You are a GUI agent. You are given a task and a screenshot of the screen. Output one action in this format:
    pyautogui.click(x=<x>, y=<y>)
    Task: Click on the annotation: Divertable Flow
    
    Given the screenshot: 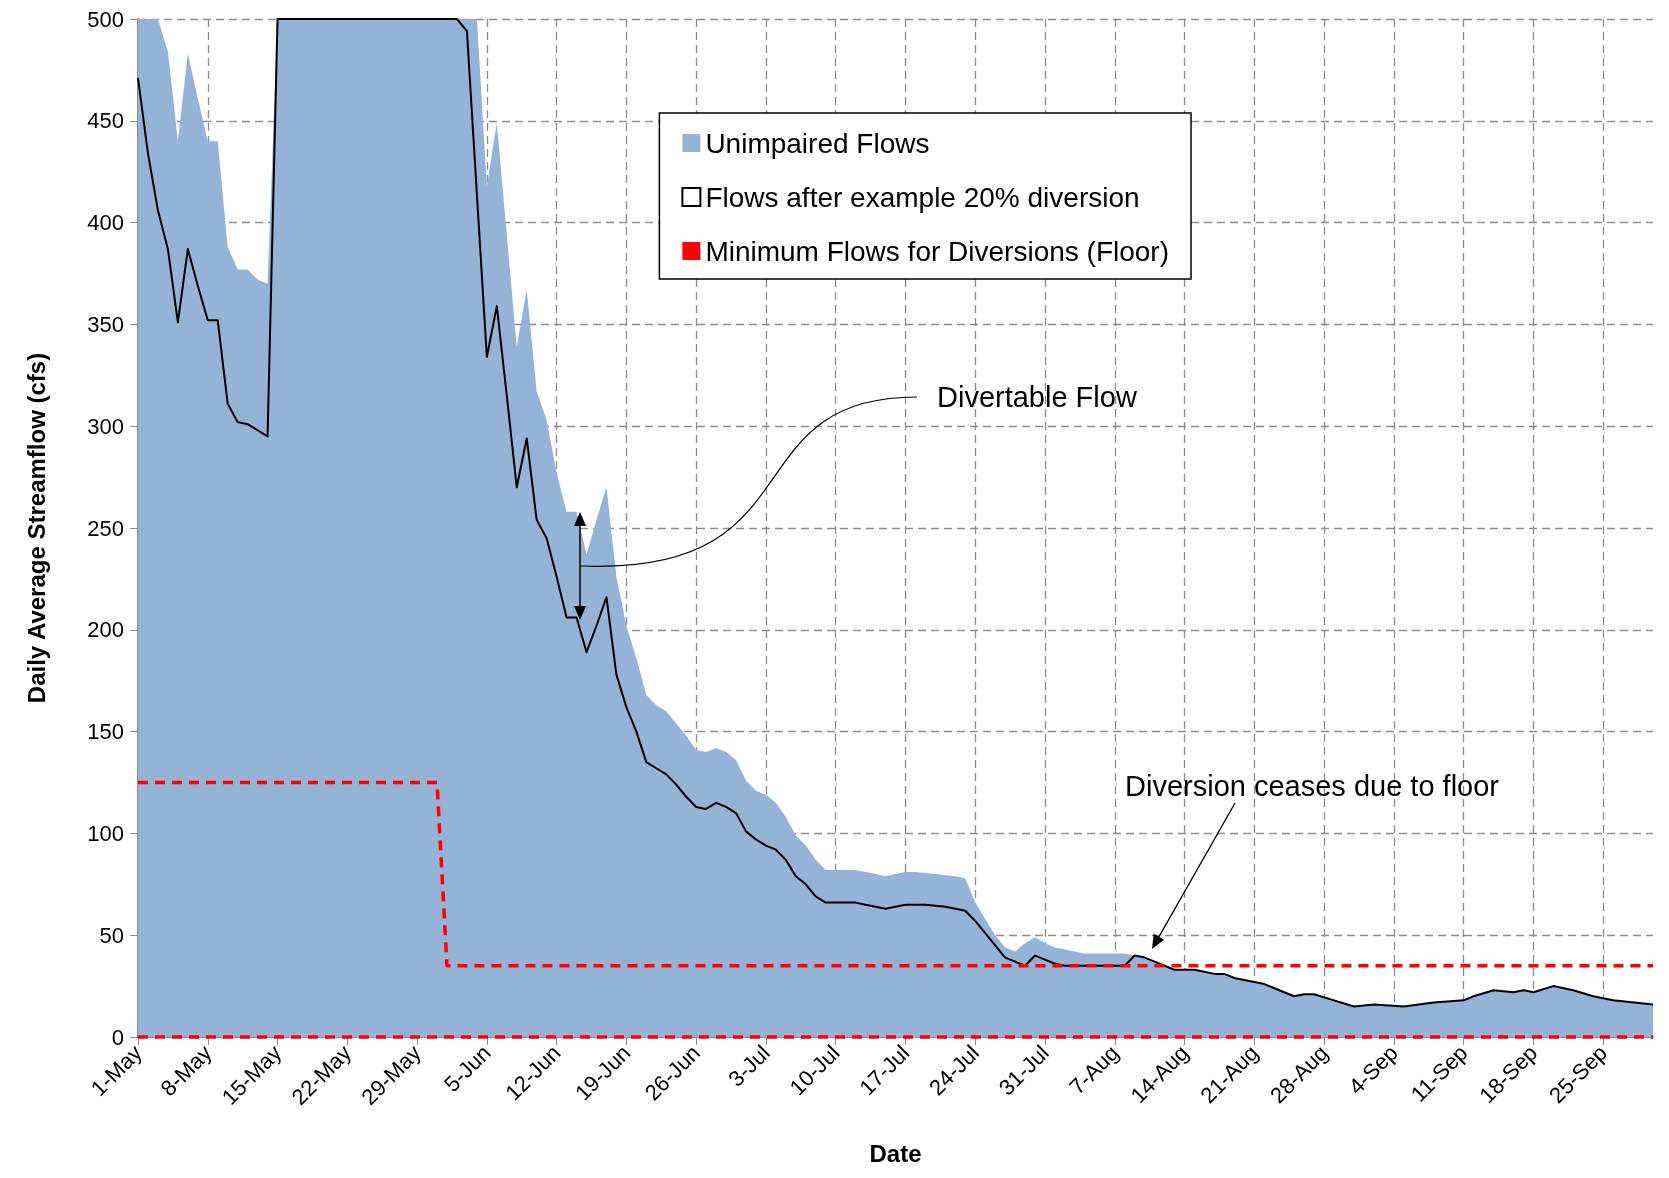 What is the action you would take?
    pyautogui.click(x=1037, y=397)
    